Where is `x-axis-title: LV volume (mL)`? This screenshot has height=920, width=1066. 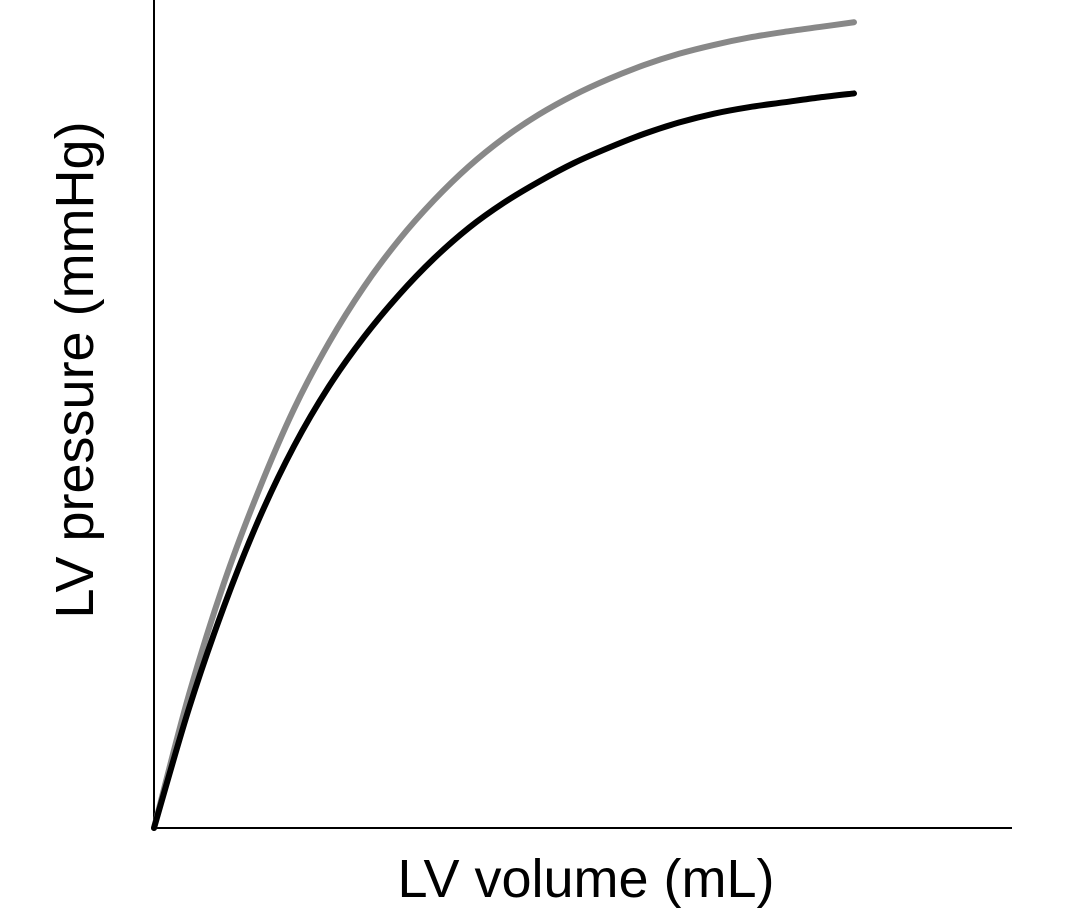
x-axis-title: LV volume (mL) is located at coordinates (585, 879).